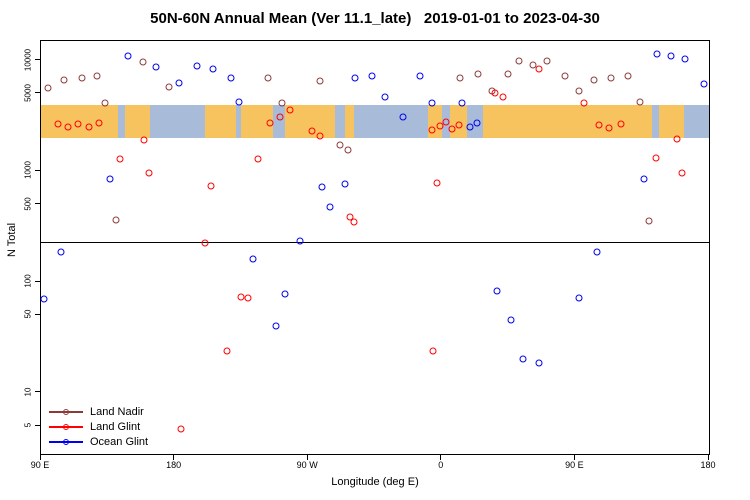 The width and height of the screenshot is (750, 500). Describe the element at coordinates (28, 425) in the screenshot. I see `y-axis-tick-label: 5` at that location.